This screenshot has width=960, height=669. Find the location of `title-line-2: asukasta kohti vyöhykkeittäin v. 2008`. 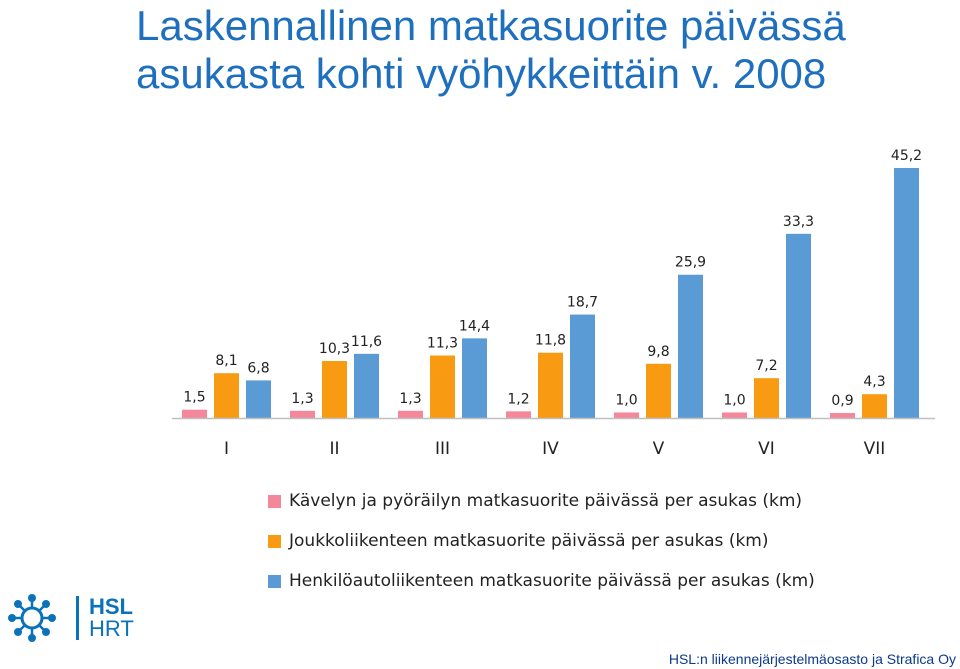

title-line-2: asukasta kohti vyöhykkeittäin v. 2008 is located at coordinates (481, 73).